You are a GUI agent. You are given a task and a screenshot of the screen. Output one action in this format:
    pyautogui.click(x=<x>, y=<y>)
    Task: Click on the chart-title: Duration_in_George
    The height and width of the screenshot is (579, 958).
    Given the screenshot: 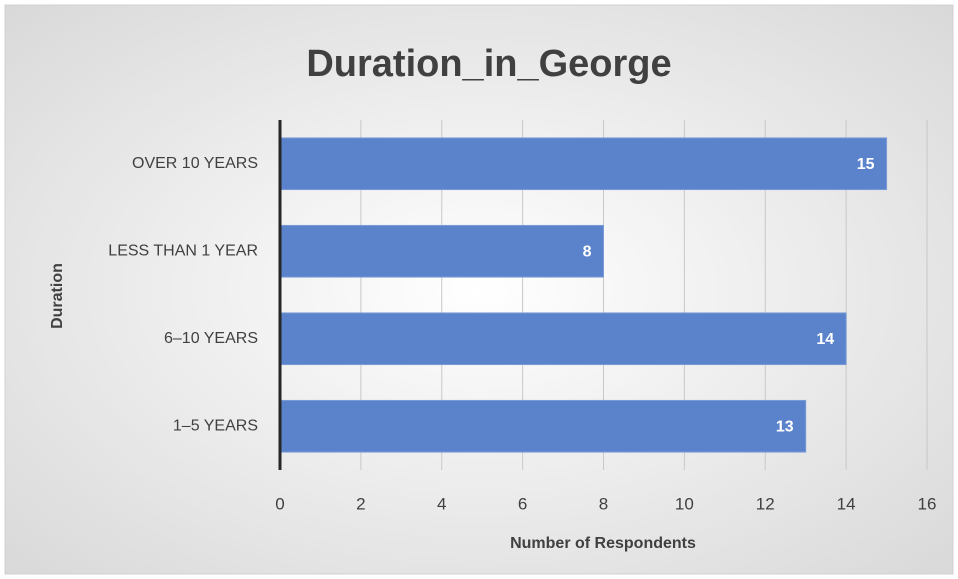 What is the action you would take?
    pyautogui.click(x=488, y=64)
    